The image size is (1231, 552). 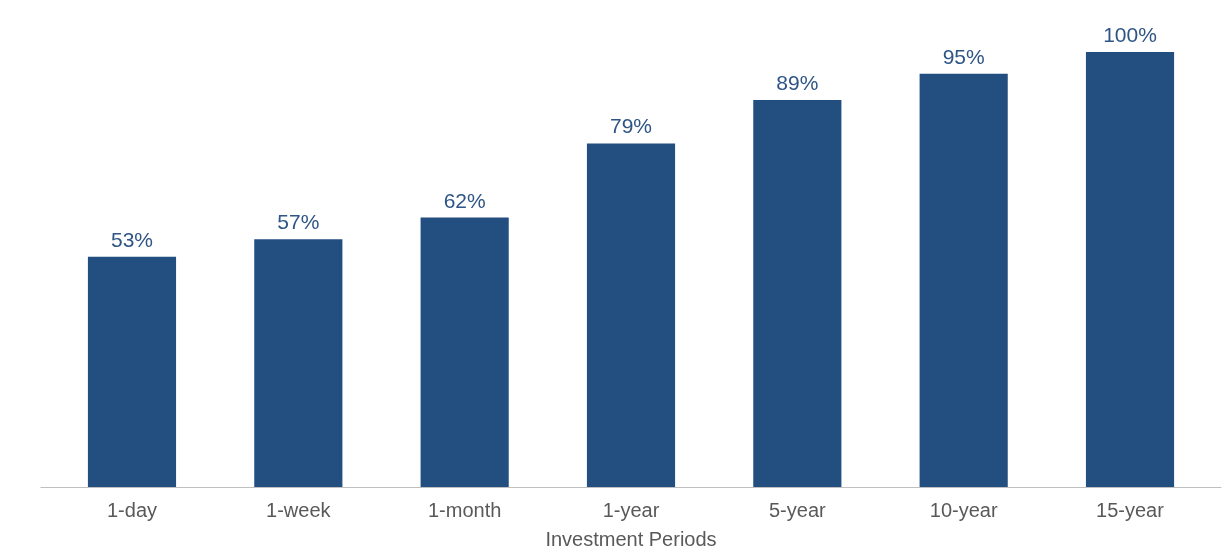 What do you see at coordinates (797, 82) in the screenshot?
I see `data-label: 89%` at bounding box center [797, 82].